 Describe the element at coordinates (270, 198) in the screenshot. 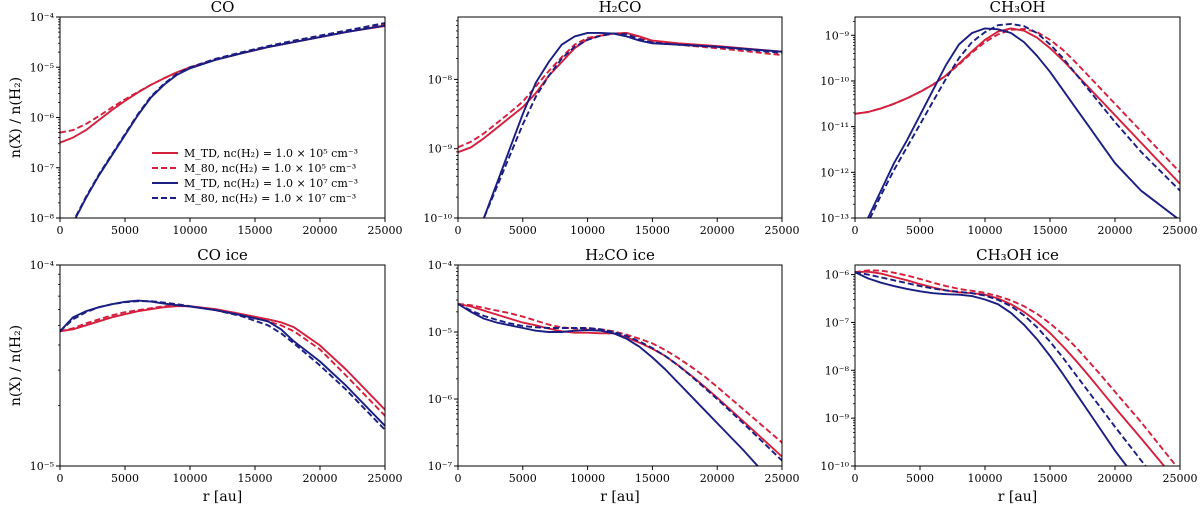

I see `legend-entry: M_80, nc(H₂) = 1.0 × 10⁷ cm⁻³` at that location.